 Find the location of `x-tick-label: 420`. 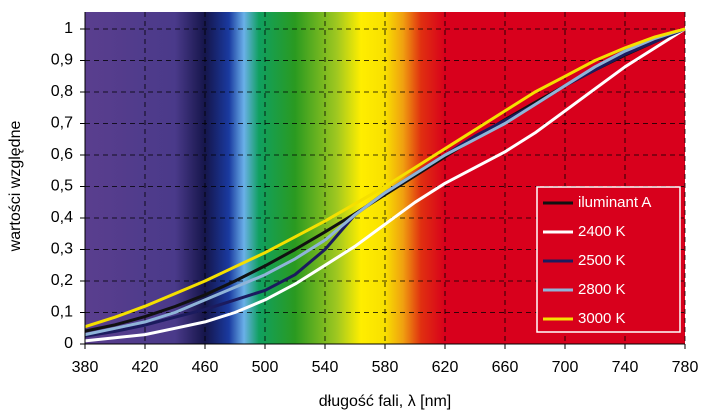

x-tick-label: 420 is located at coordinates (145, 367).